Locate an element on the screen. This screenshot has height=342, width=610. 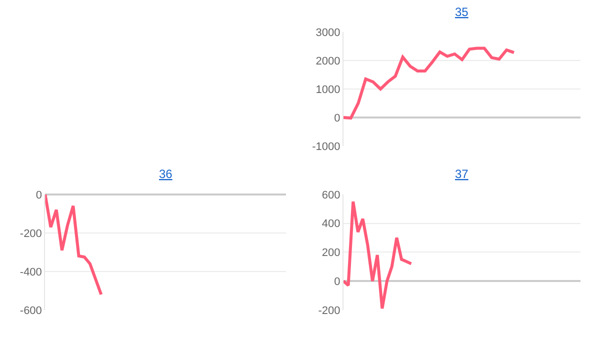
y-tick-label: 3000 is located at coordinates (328, 32).